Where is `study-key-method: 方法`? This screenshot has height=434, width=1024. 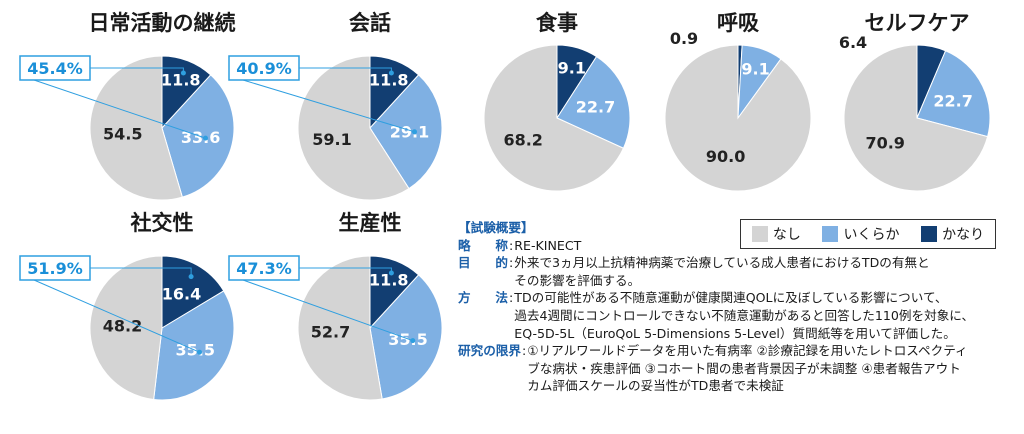
study-key-method: 方法 is located at coordinates (483, 315).